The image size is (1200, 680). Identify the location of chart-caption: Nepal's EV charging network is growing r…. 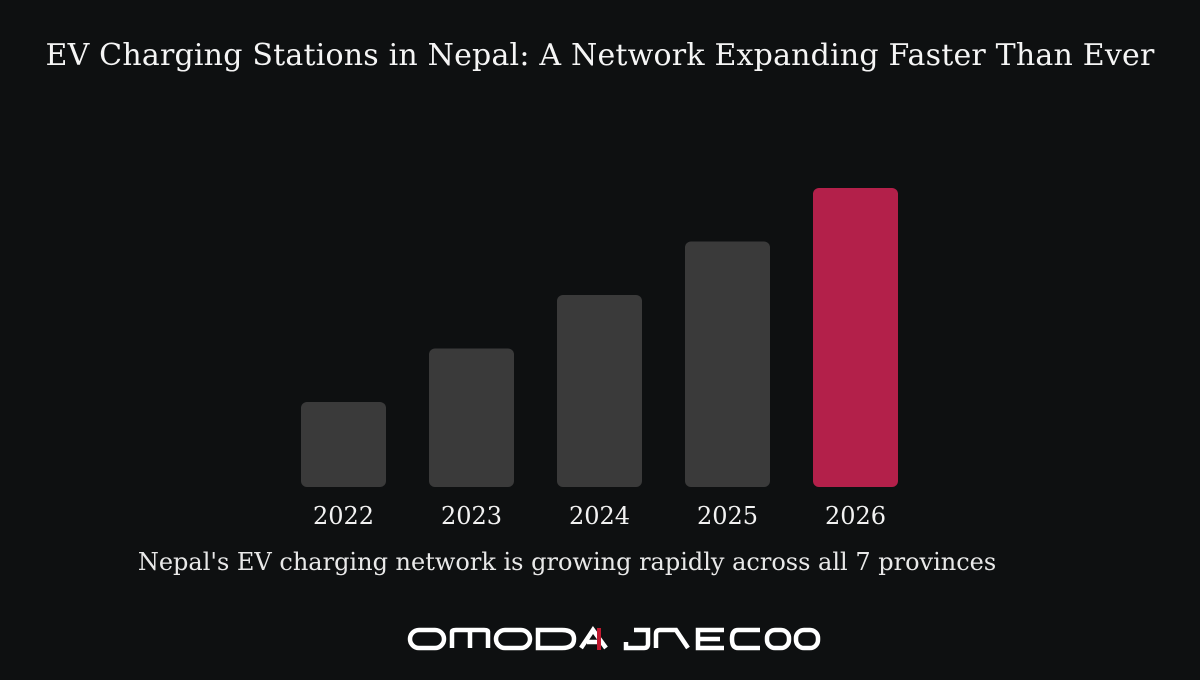
(567, 562).